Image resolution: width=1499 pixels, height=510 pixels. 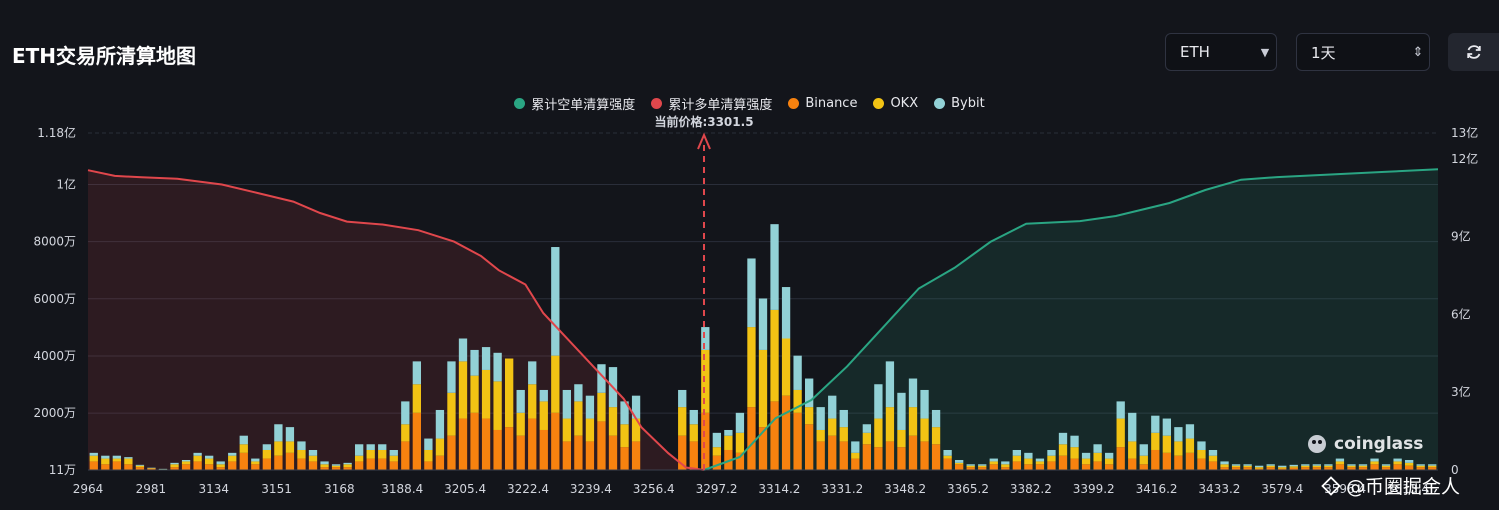 I want to click on legend-item-long: 累计多单清算强度, so click(x=711, y=103).